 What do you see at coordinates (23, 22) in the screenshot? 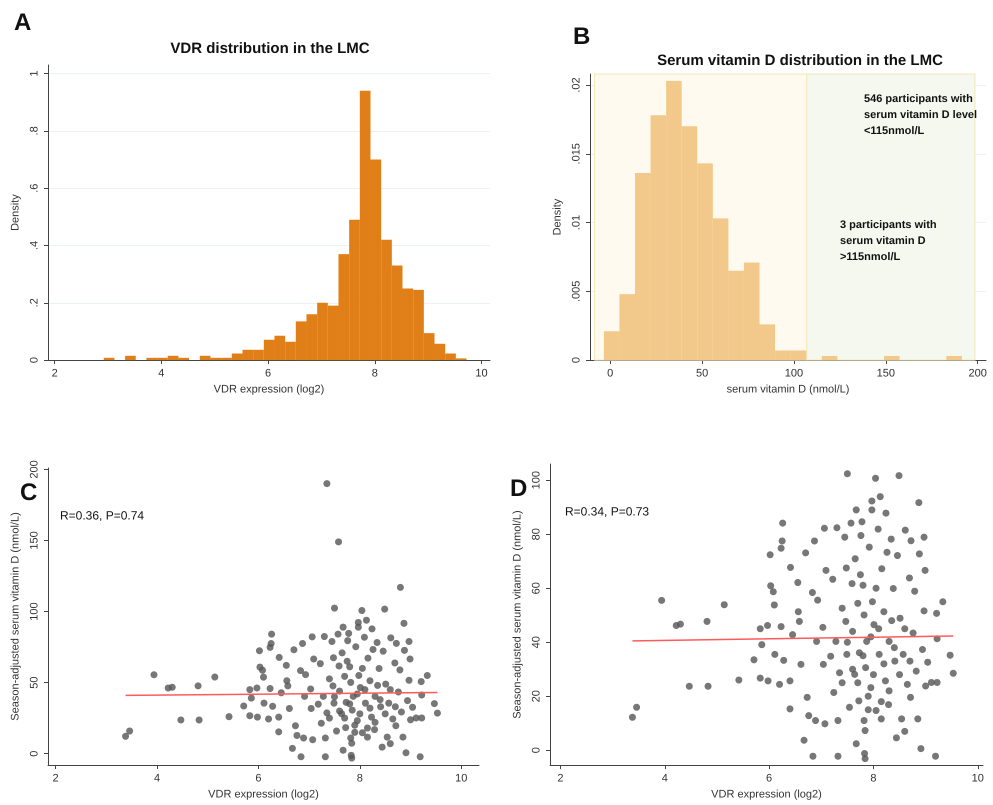
I see `text: A` at bounding box center [23, 22].